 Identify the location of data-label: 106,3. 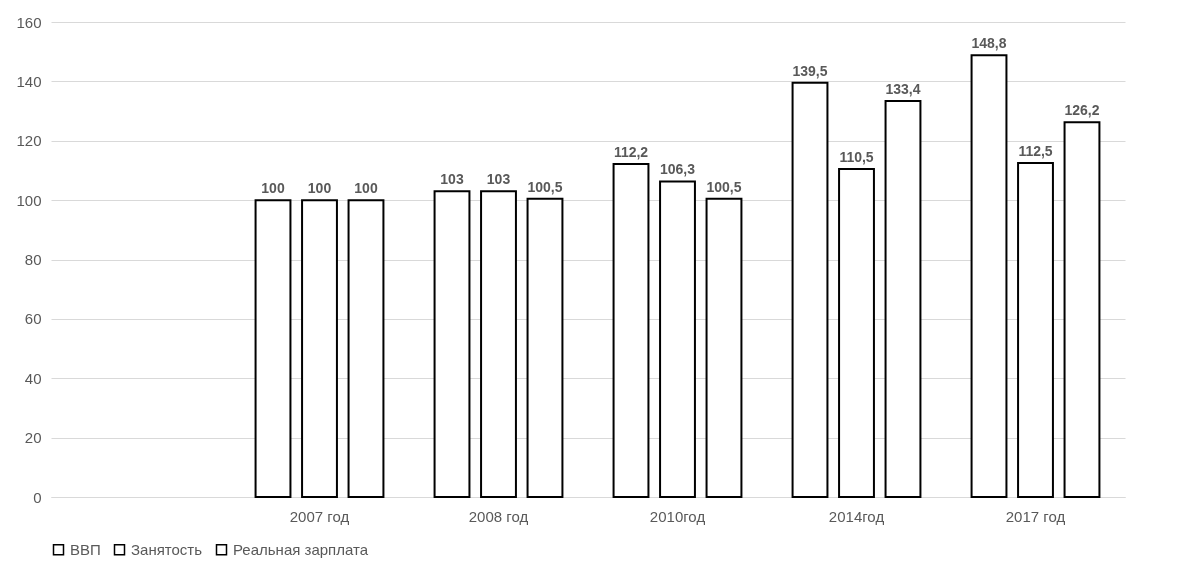
(677, 169).